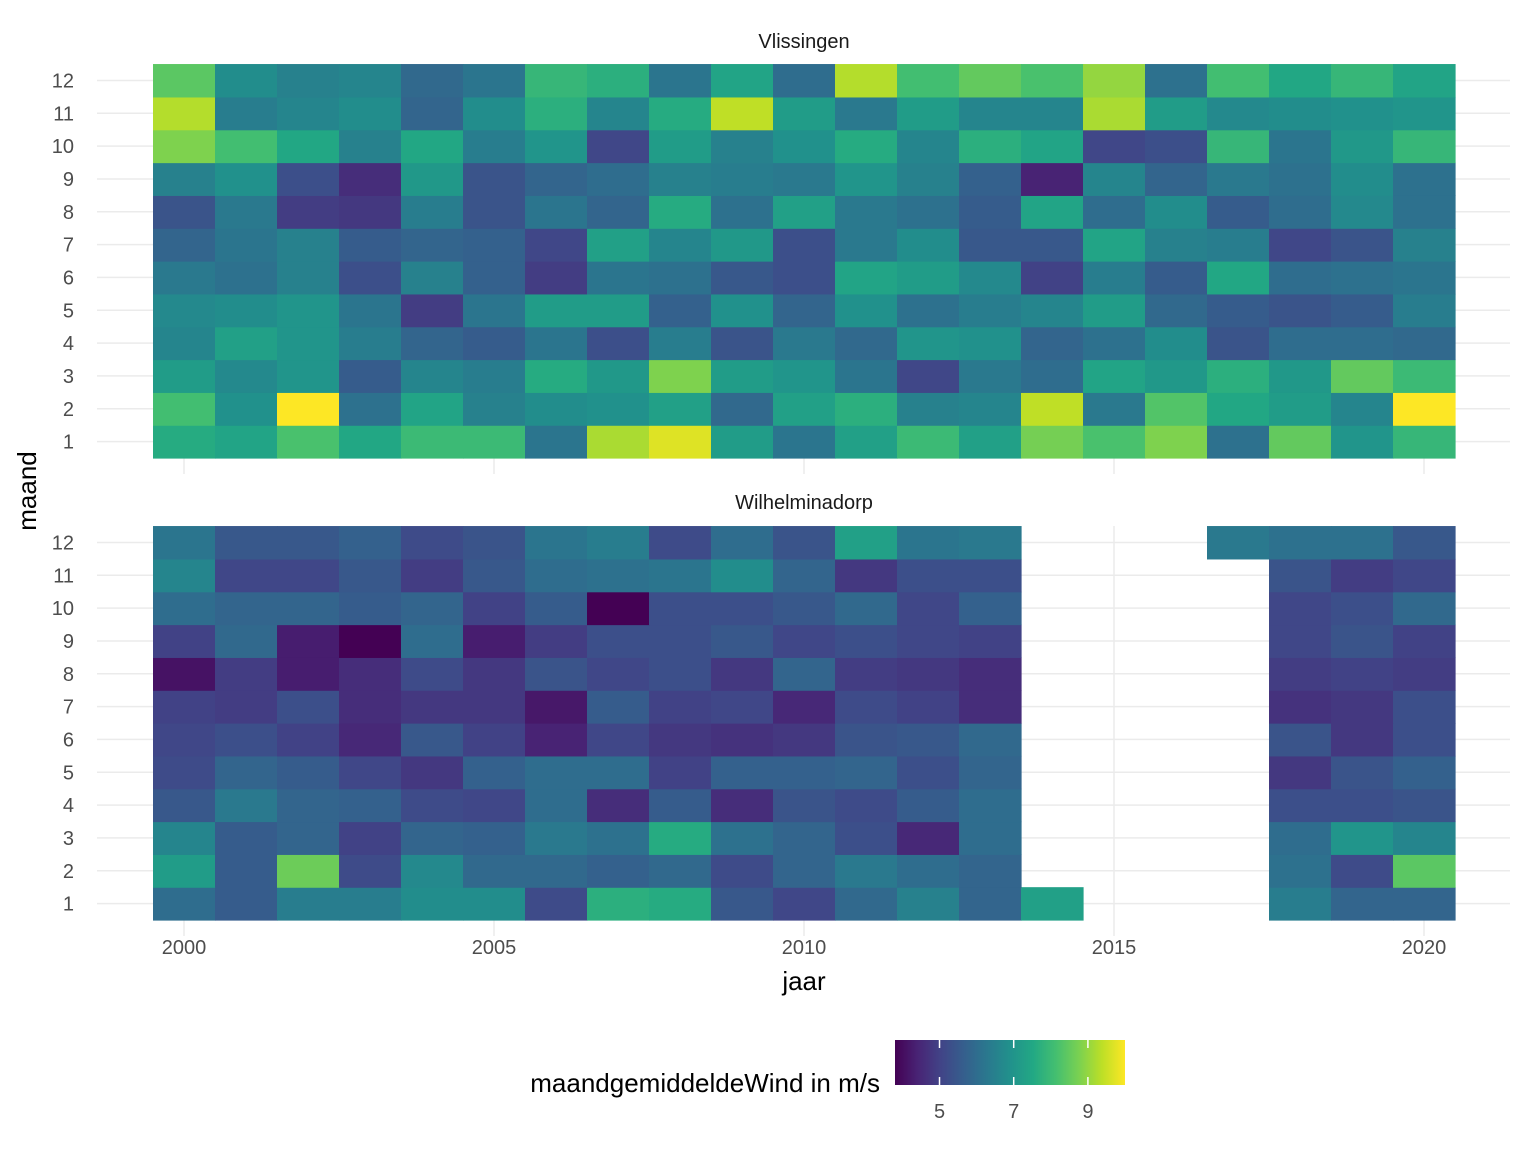 The width and height of the screenshot is (1536, 1152). Describe the element at coordinates (68, 806) in the screenshot. I see `y-tick-label: 4` at that location.